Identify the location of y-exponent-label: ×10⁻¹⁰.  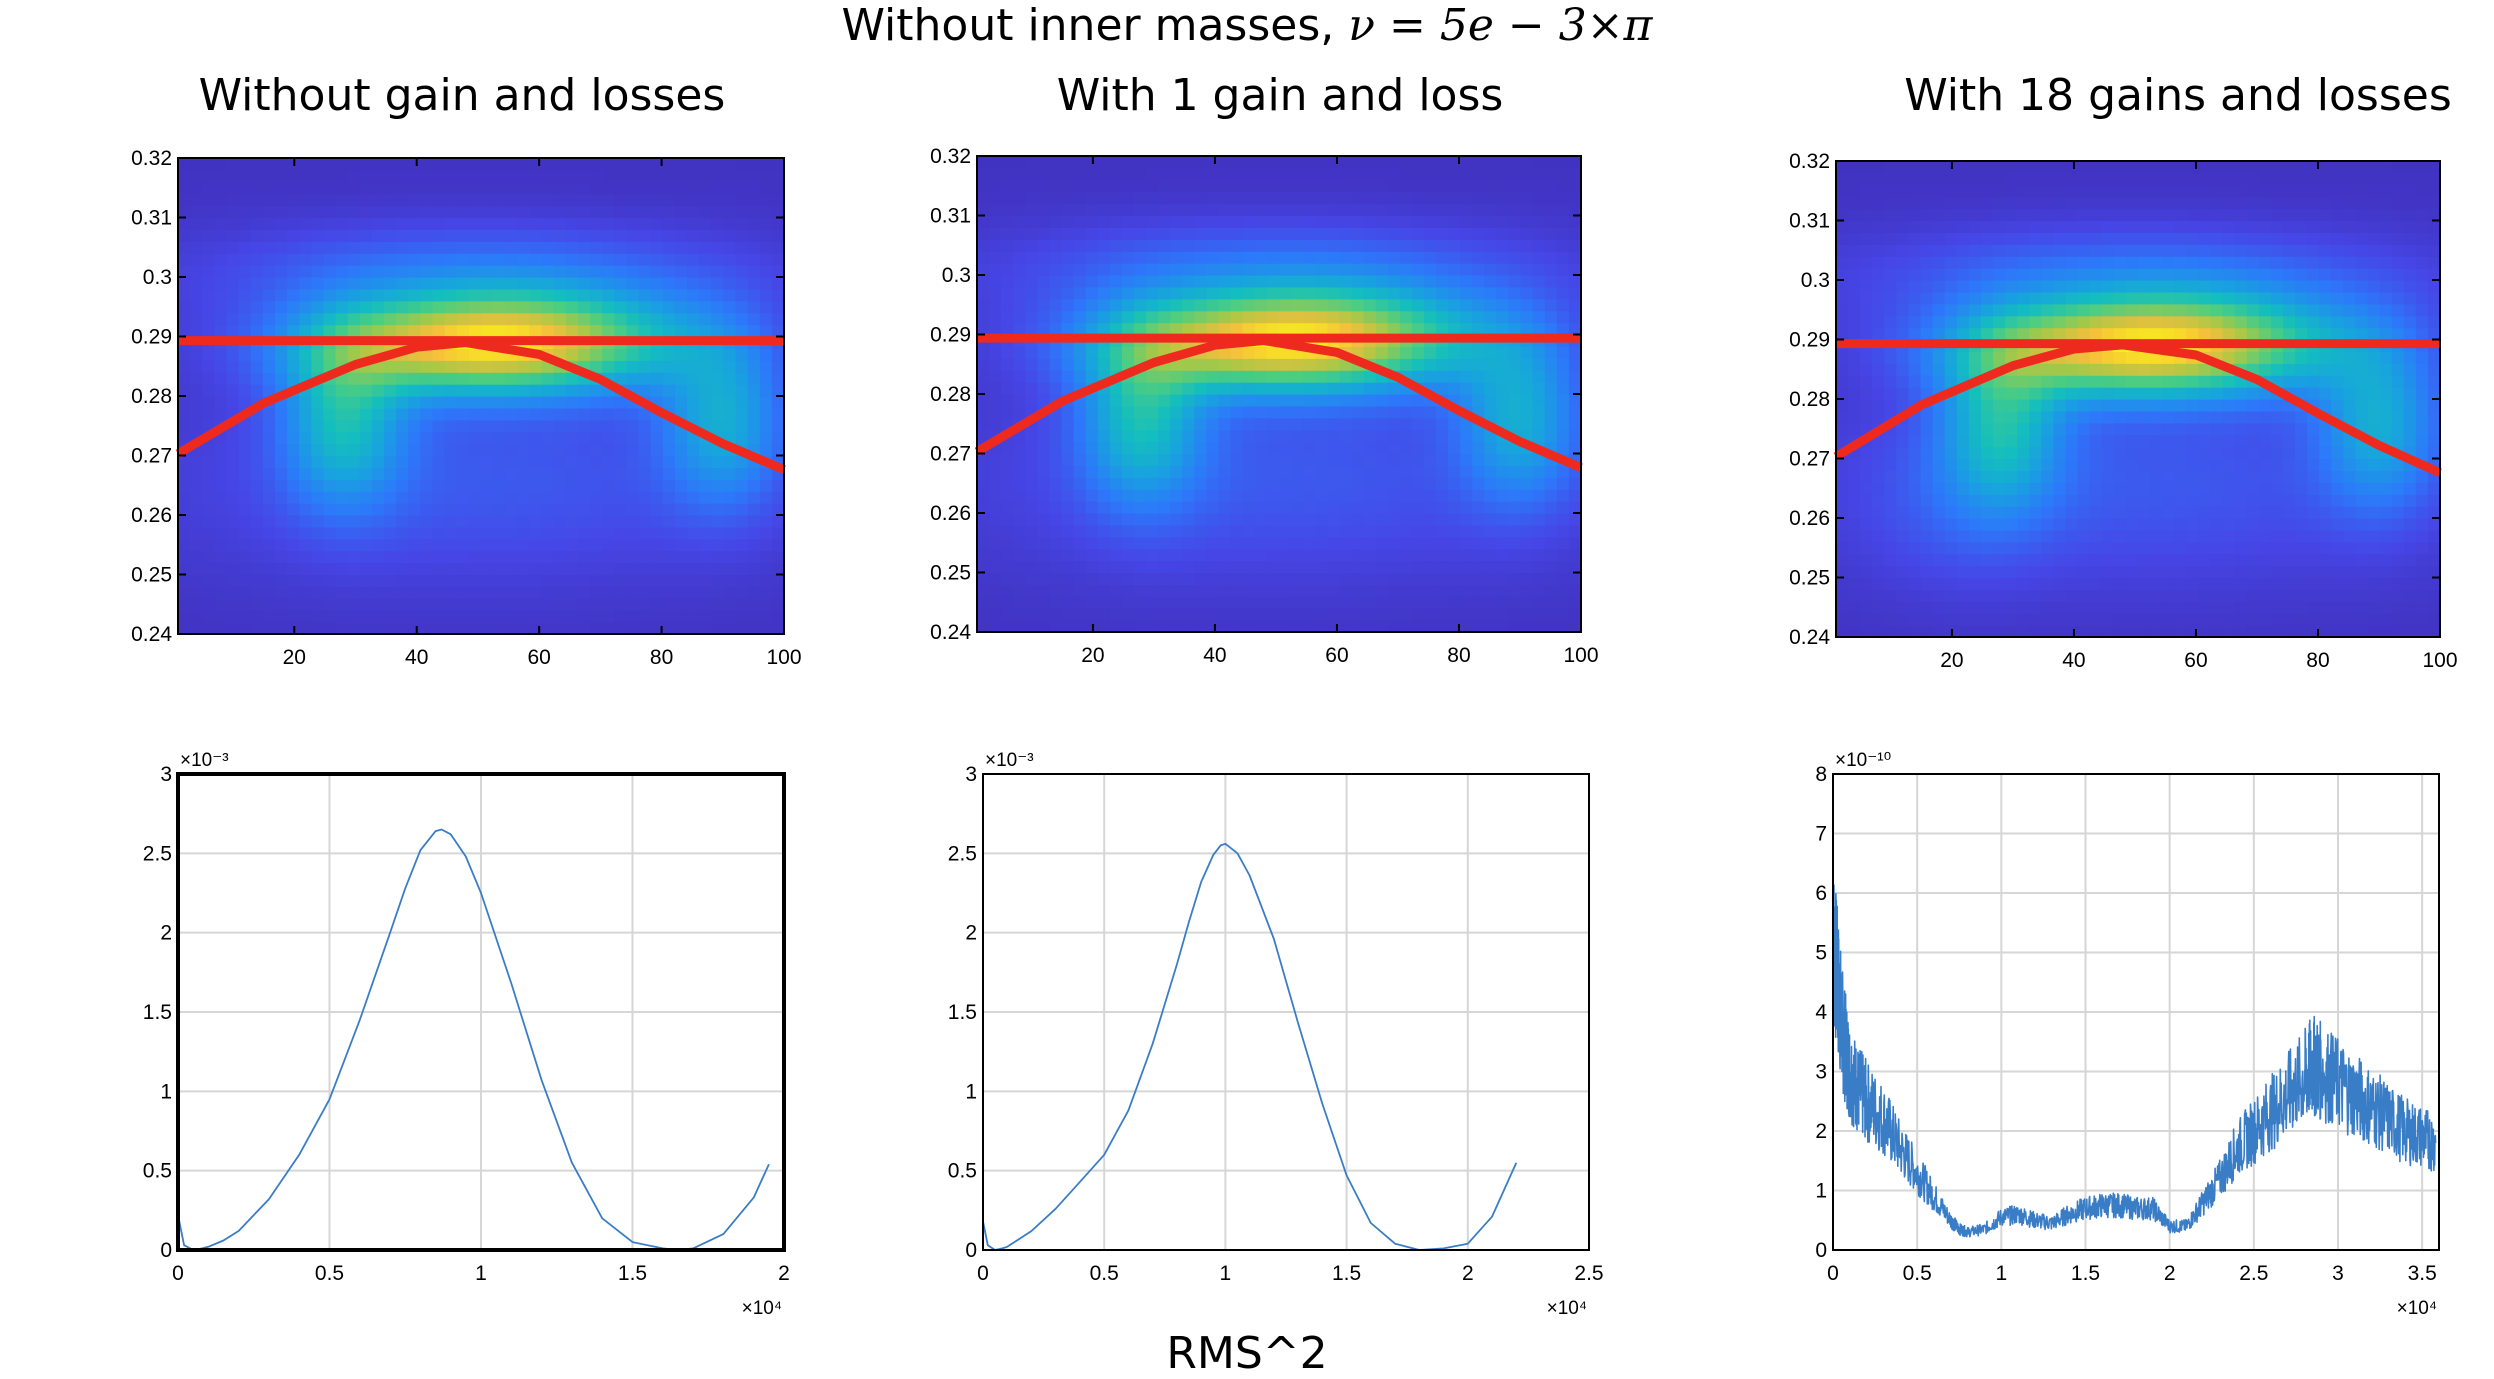
(1863, 760).